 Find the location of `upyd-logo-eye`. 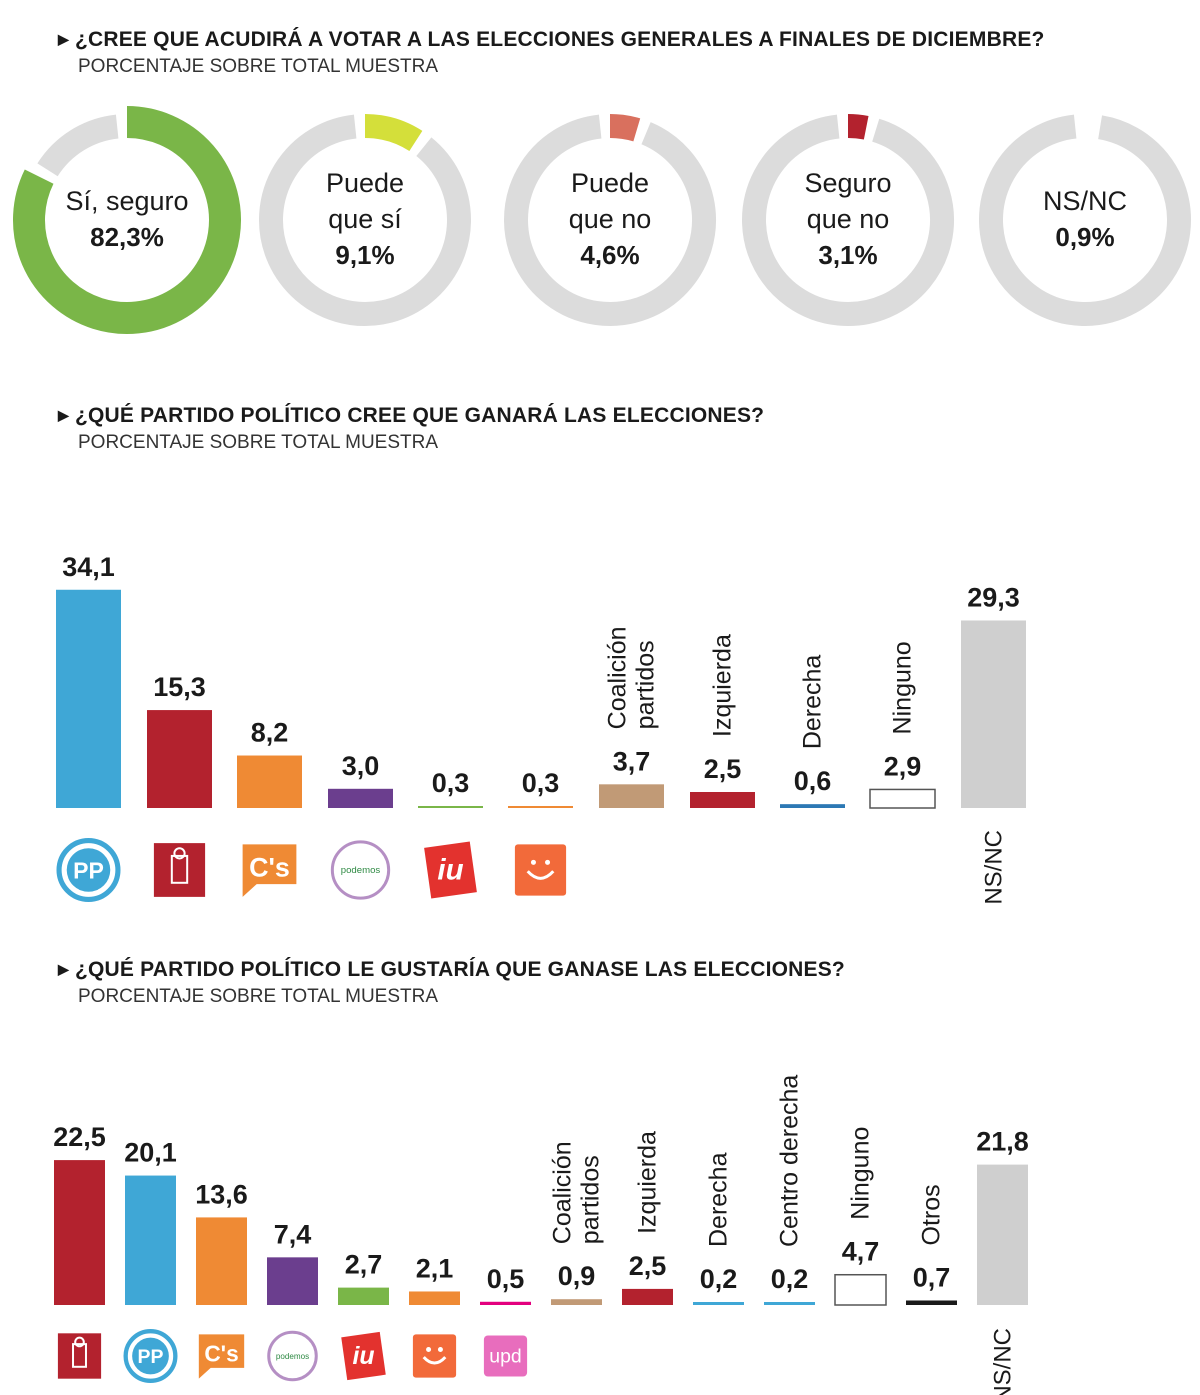

upyd-logo-eye is located at coordinates (533, 862).